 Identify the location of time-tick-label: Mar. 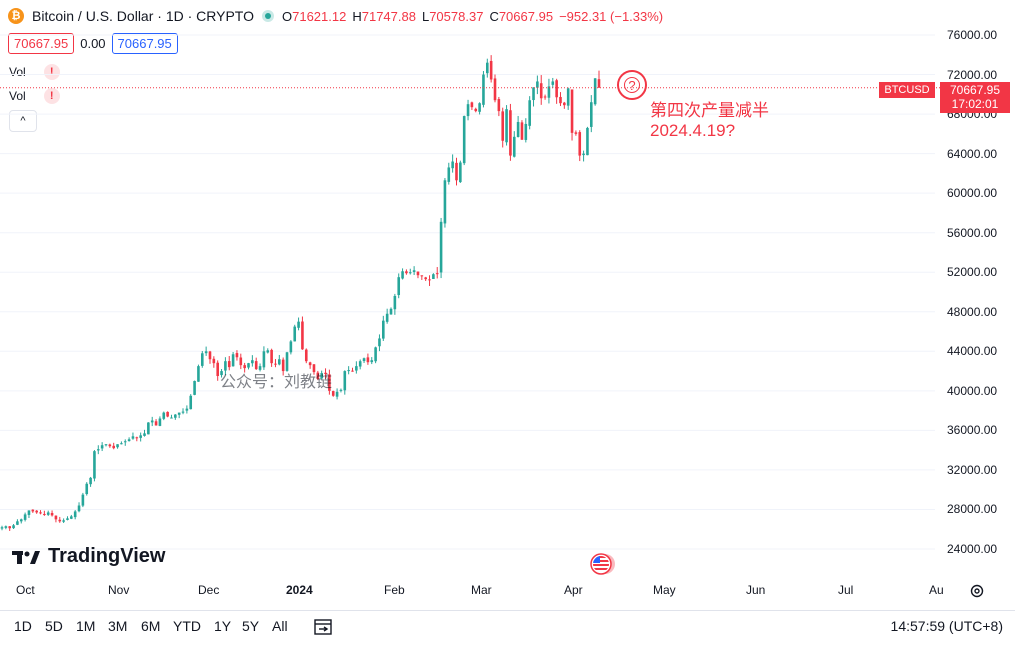
(481, 590).